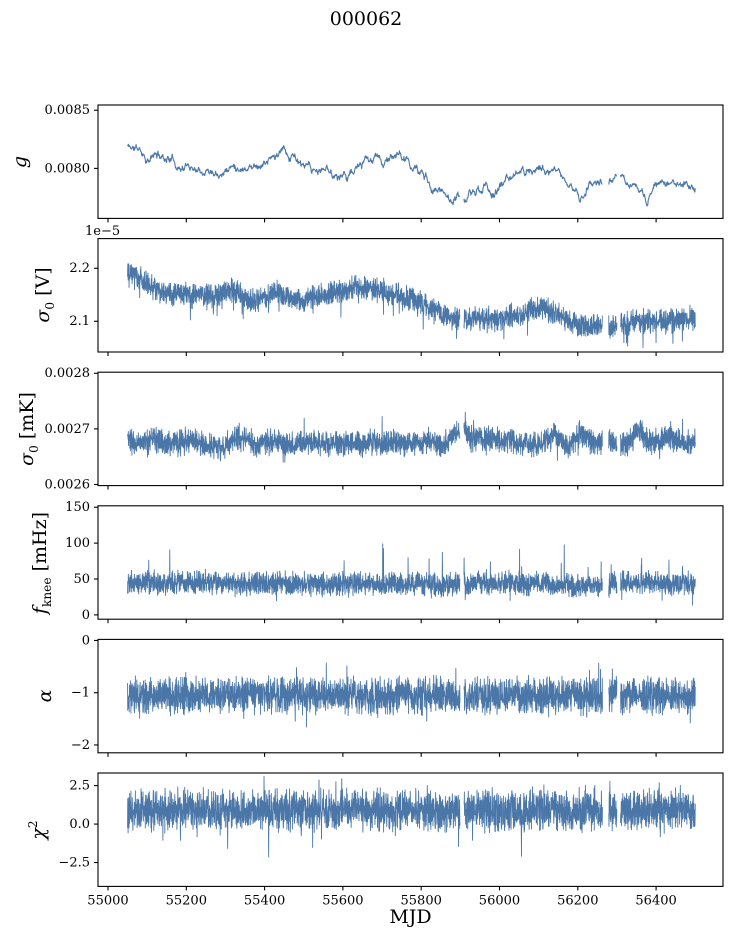  I want to click on y-axis-label-fknee: fknee [mHz], so click(41, 562).